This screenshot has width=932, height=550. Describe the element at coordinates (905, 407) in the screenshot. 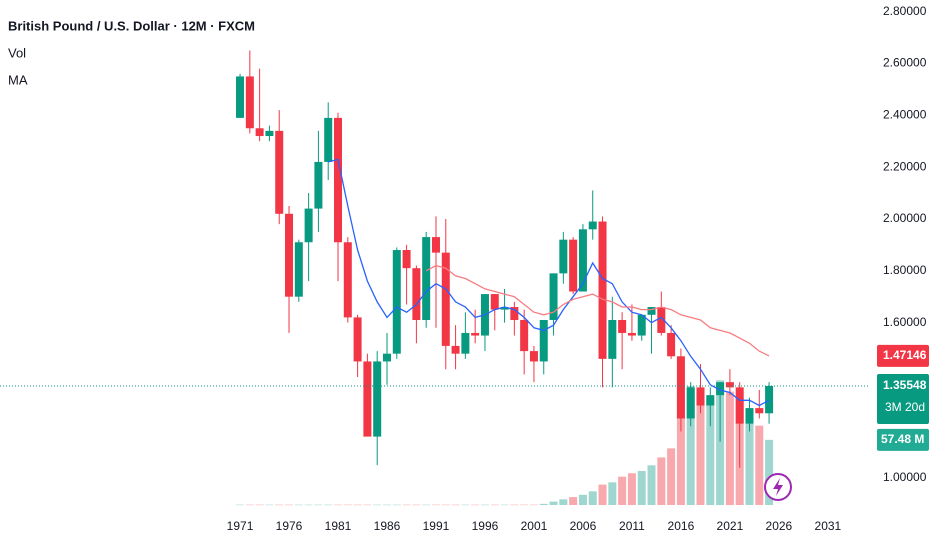

I see `countdown-label: 3M 20d` at that location.